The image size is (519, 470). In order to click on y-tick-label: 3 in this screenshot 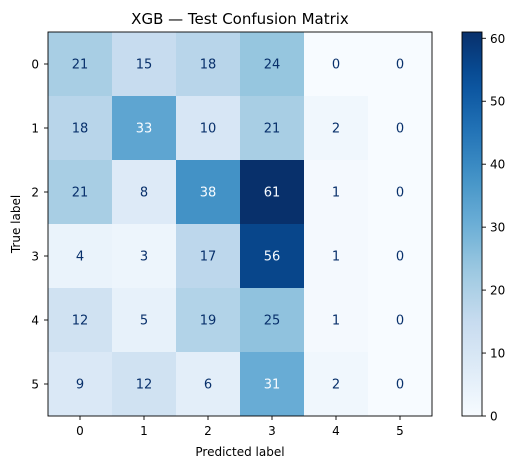, I will do `click(35, 257)`.